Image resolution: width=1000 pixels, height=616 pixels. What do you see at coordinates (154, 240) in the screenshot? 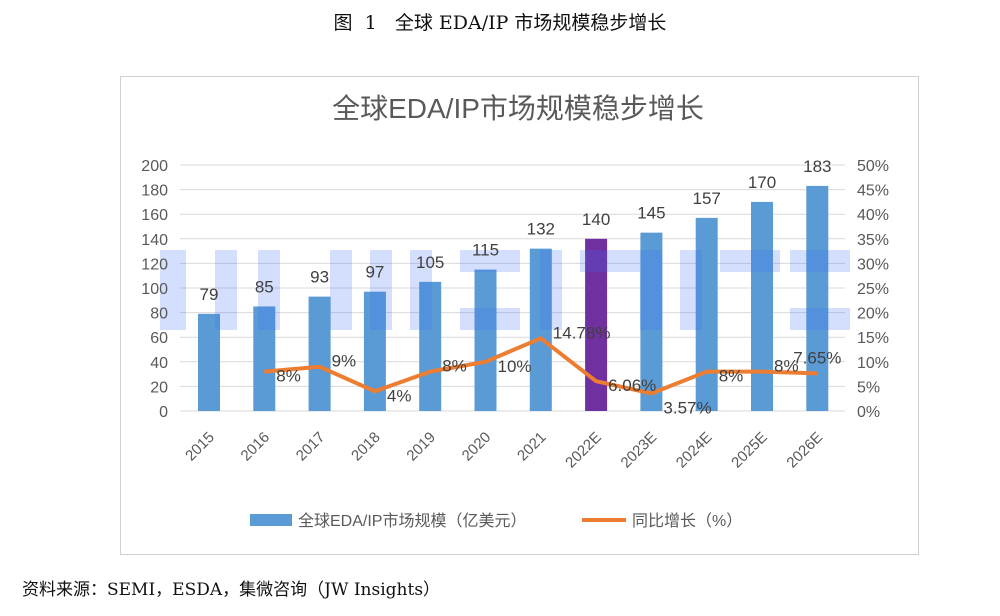
I see `left-tick-label: 140` at bounding box center [154, 240].